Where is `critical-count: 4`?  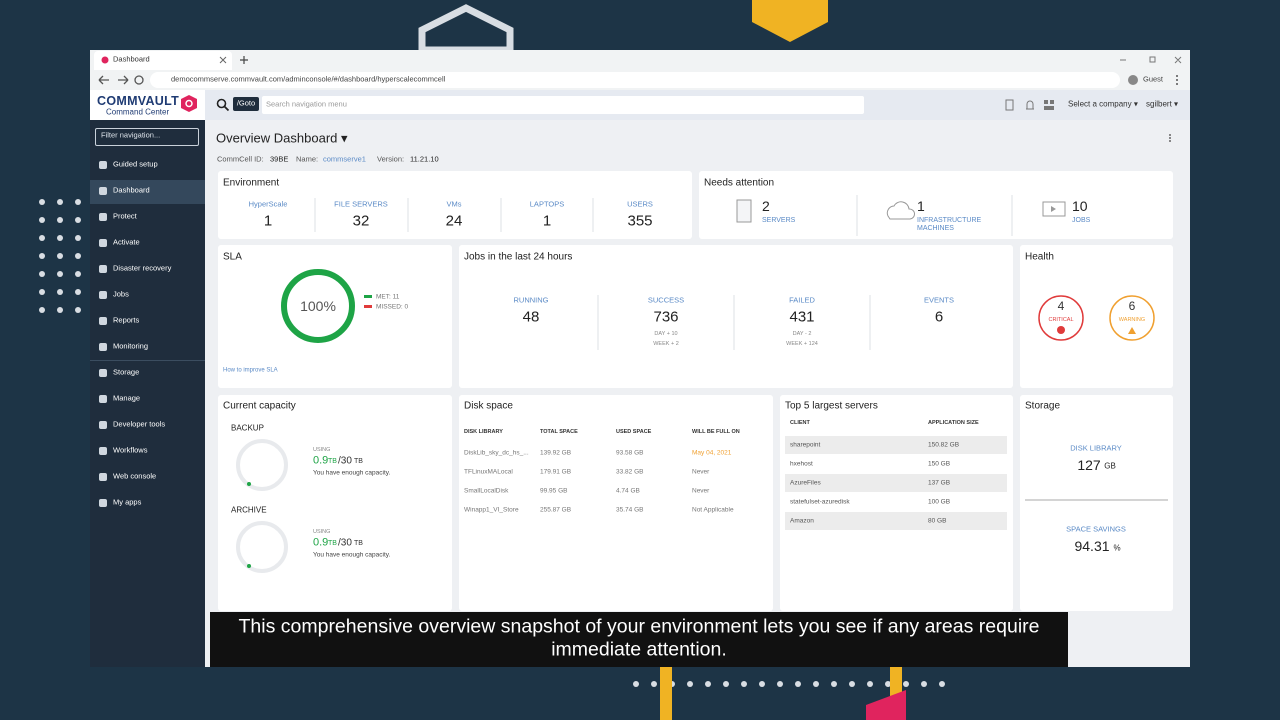
critical-count: 4 is located at coordinates (1061, 306).